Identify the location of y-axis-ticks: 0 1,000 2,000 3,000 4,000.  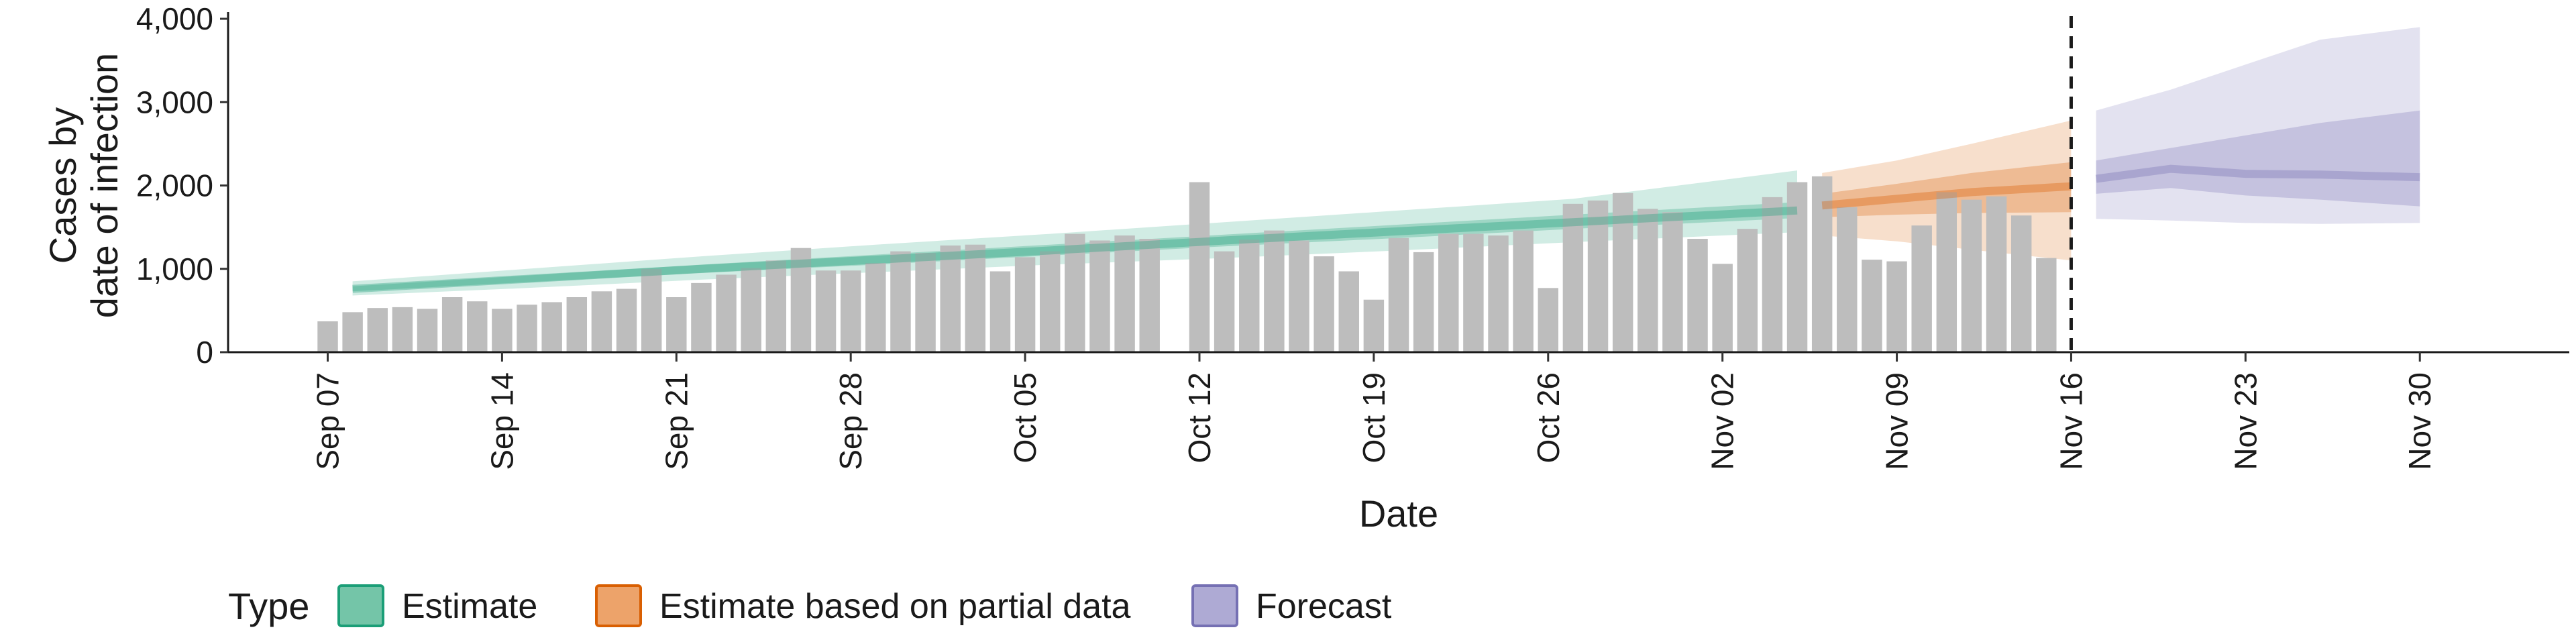
(182, 185).